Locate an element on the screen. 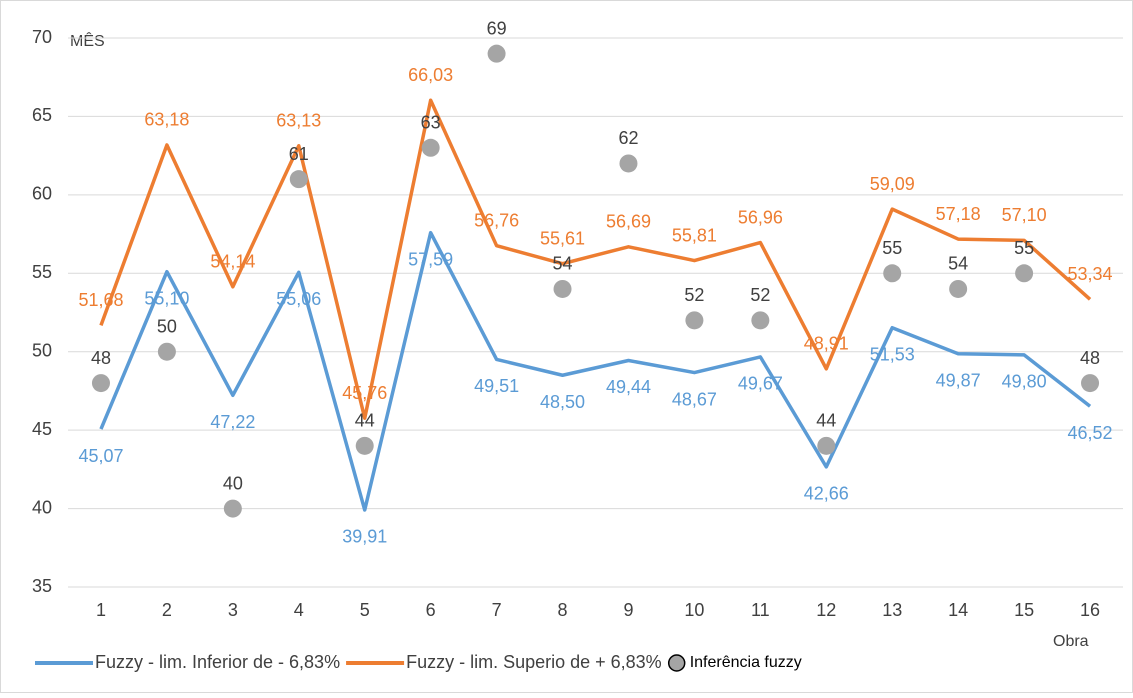  data-label: 42,66 is located at coordinates (826, 494).